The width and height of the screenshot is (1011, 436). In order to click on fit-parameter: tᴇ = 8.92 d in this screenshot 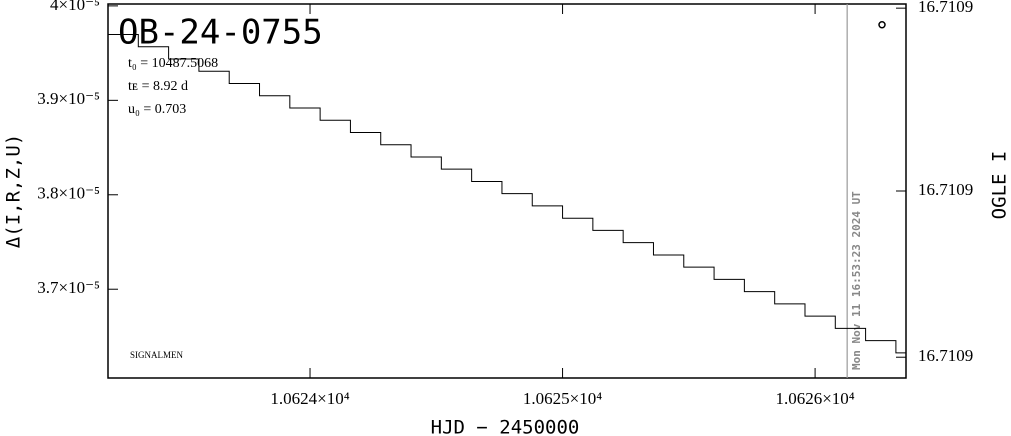, I will do `click(158, 86)`.